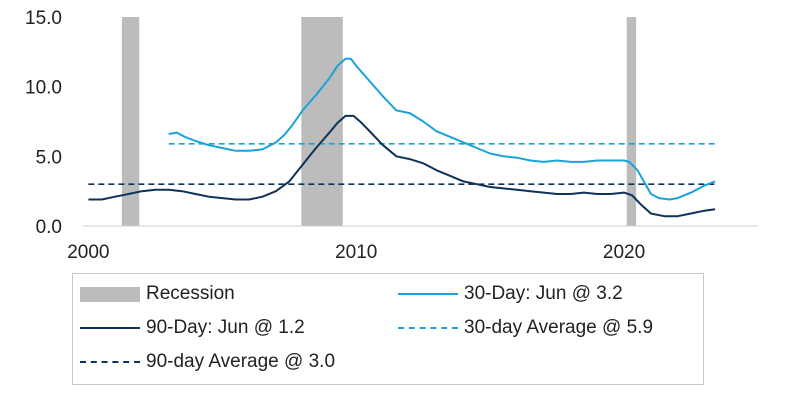 The height and width of the screenshot is (400, 800). What do you see at coordinates (428, 294) in the screenshot?
I see `legend-swatch-30-day` at bounding box center [428, 294].